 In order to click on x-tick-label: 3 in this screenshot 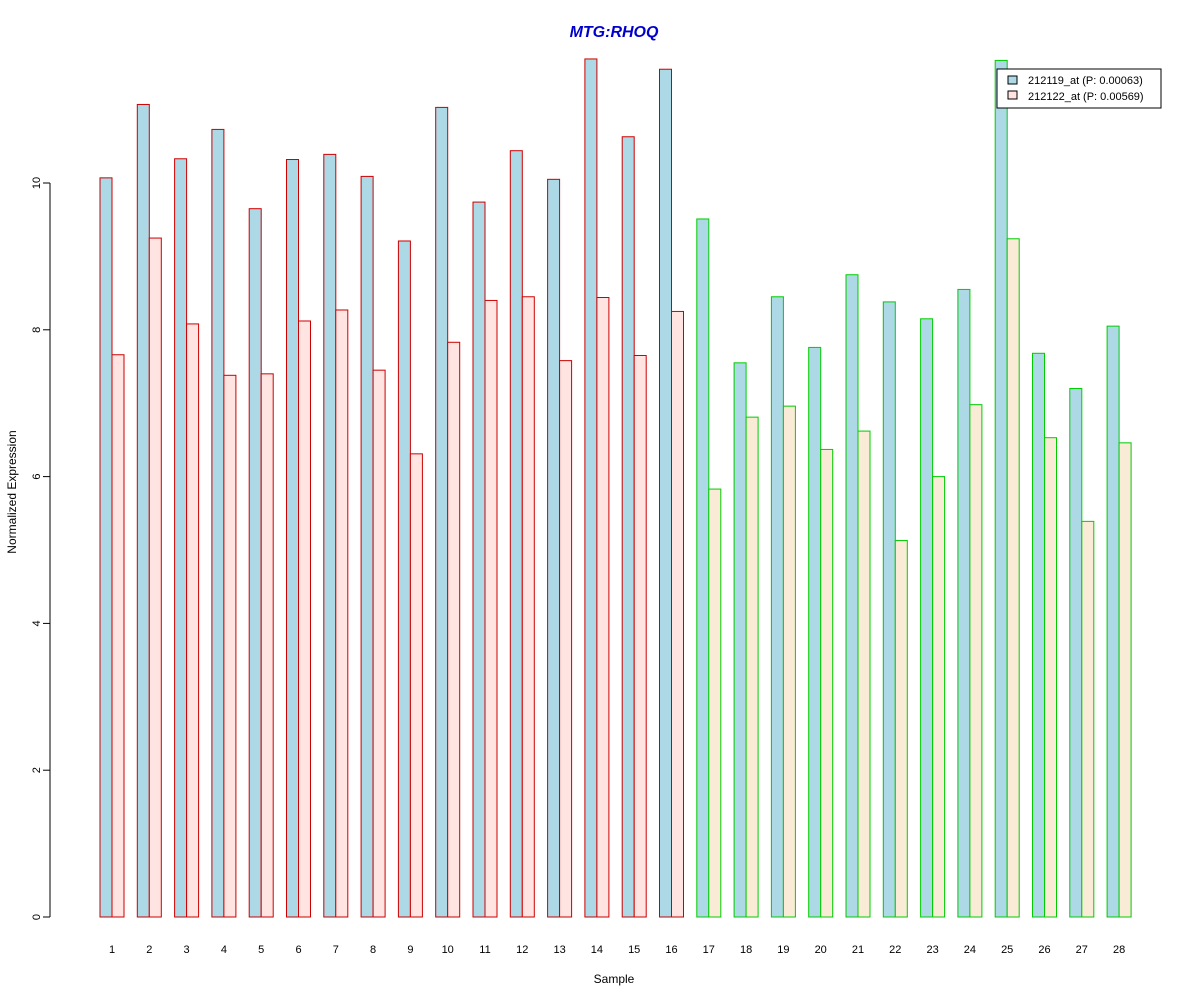, I will do `click(187, 950)`.